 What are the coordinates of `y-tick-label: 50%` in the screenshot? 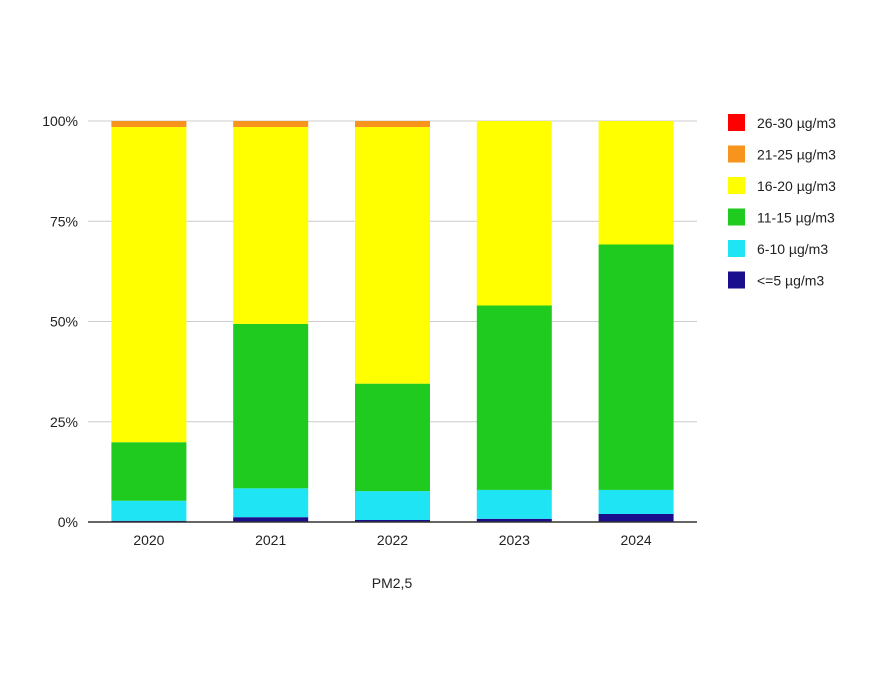 It's located at (64, 322).